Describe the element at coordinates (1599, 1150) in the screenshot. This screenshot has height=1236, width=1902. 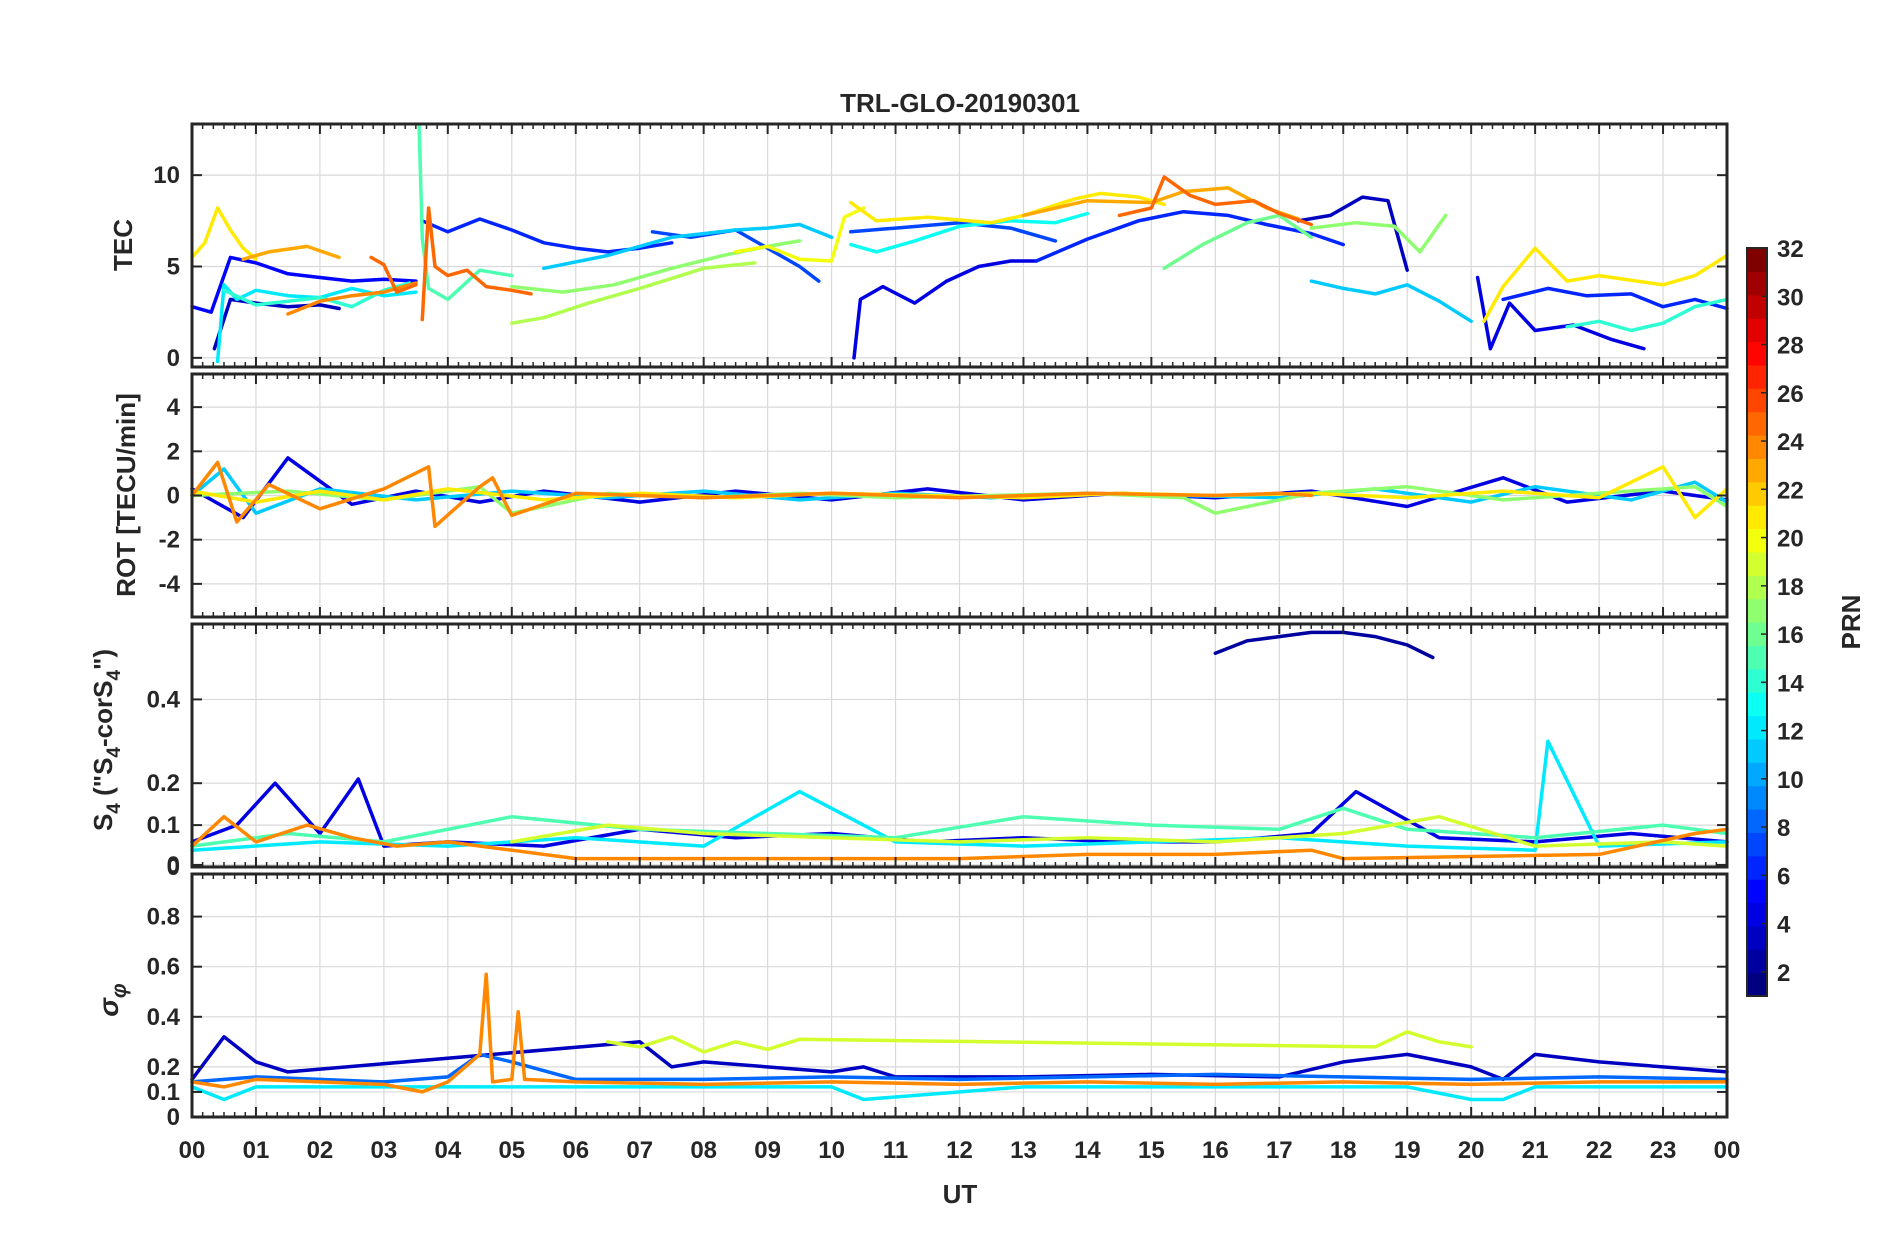
I see `x-tick-label: 22` at that location.